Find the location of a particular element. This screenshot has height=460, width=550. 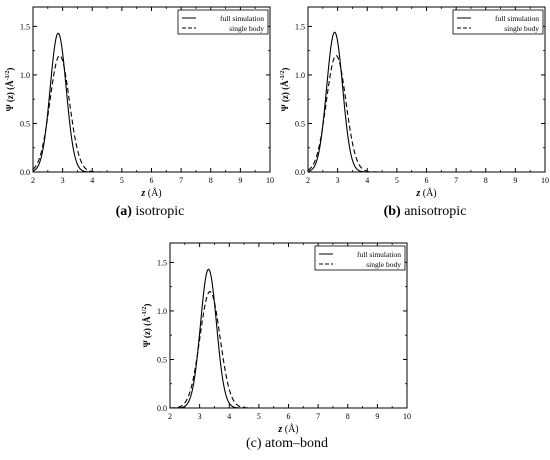

chart-b-ytick-label-1: 0.5 is located at coordinates (300, 123).